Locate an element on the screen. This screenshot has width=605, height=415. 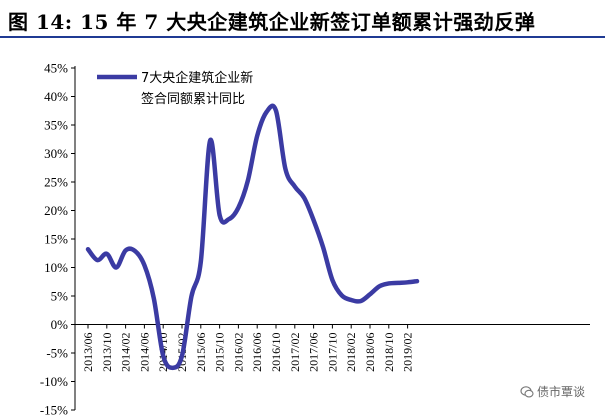
x-tick-label: 2016/06 is located at coordinates (257, 352).